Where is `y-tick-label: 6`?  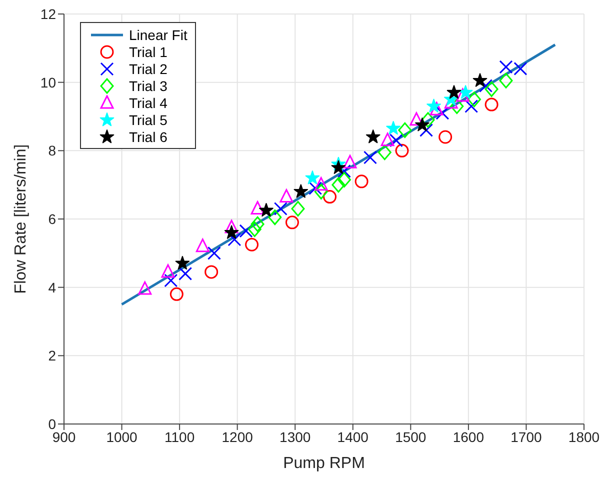 y-tick-label: 6 is located at coordinates (52, 218).